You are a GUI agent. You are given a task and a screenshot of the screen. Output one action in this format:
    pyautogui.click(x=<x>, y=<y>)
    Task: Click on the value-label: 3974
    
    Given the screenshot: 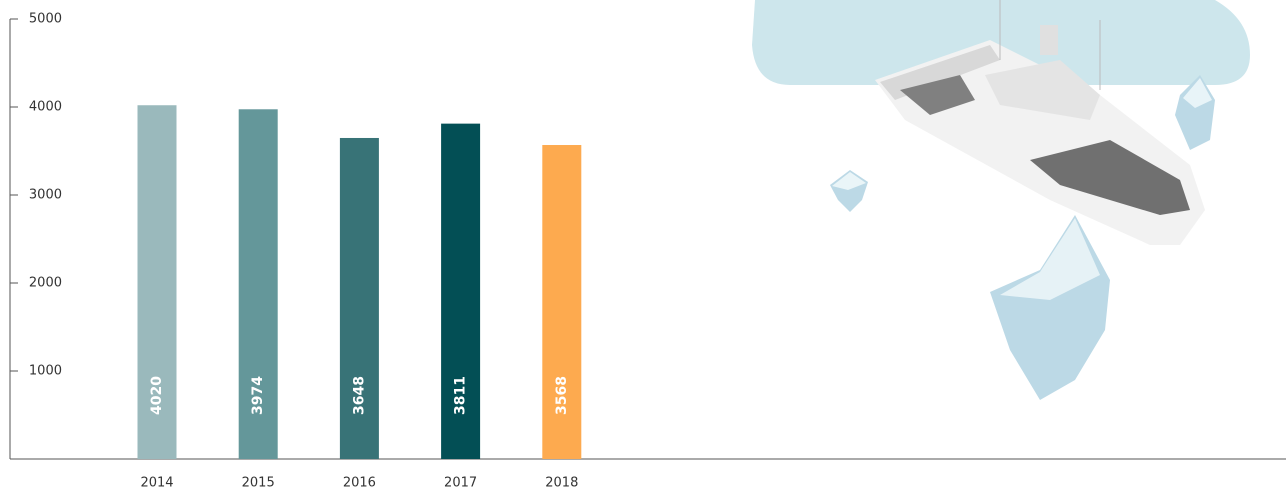 What is the action you would take?
    pyautogui.click(x=258, y=395)
    